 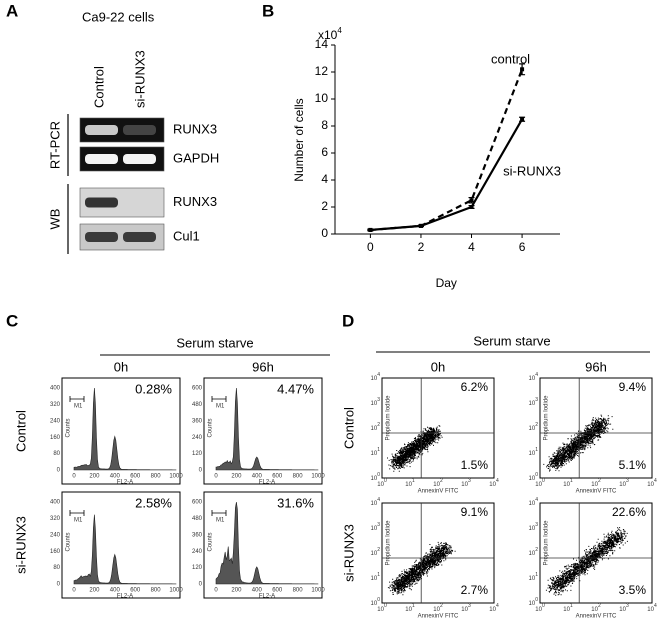 I want to click on y-tick-label: 160, so click(x=55, y=438).